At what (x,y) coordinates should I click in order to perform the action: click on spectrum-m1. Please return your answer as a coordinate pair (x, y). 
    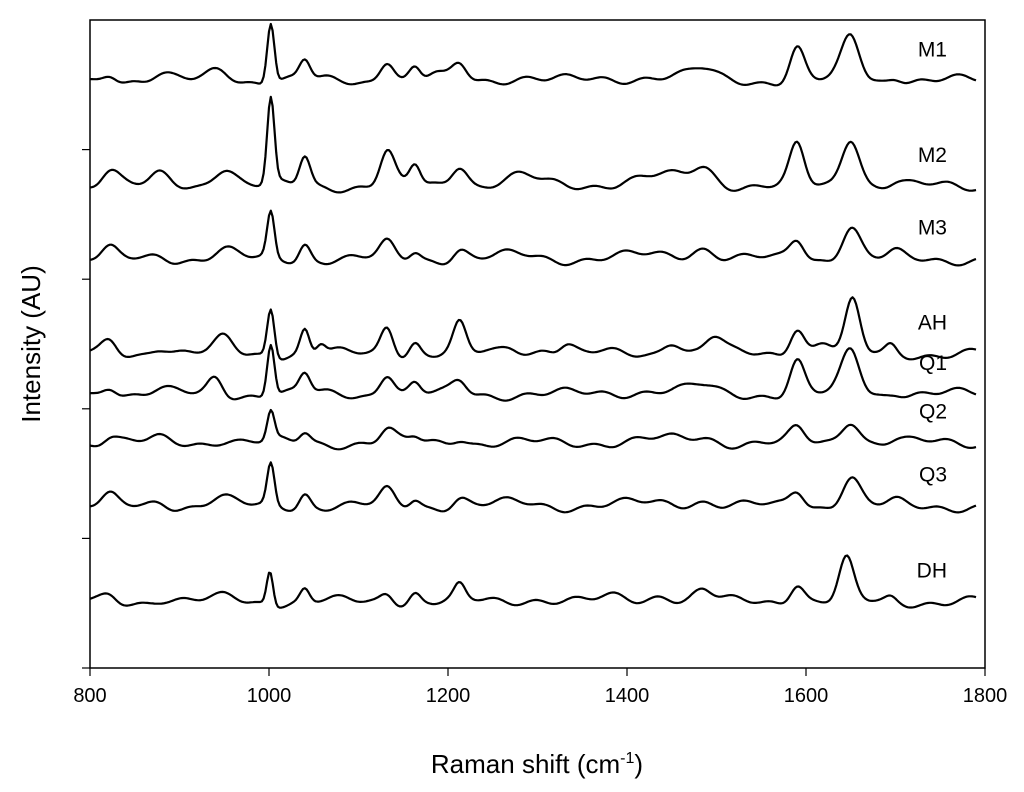
    Looking at the image, I should click on (533, 54).